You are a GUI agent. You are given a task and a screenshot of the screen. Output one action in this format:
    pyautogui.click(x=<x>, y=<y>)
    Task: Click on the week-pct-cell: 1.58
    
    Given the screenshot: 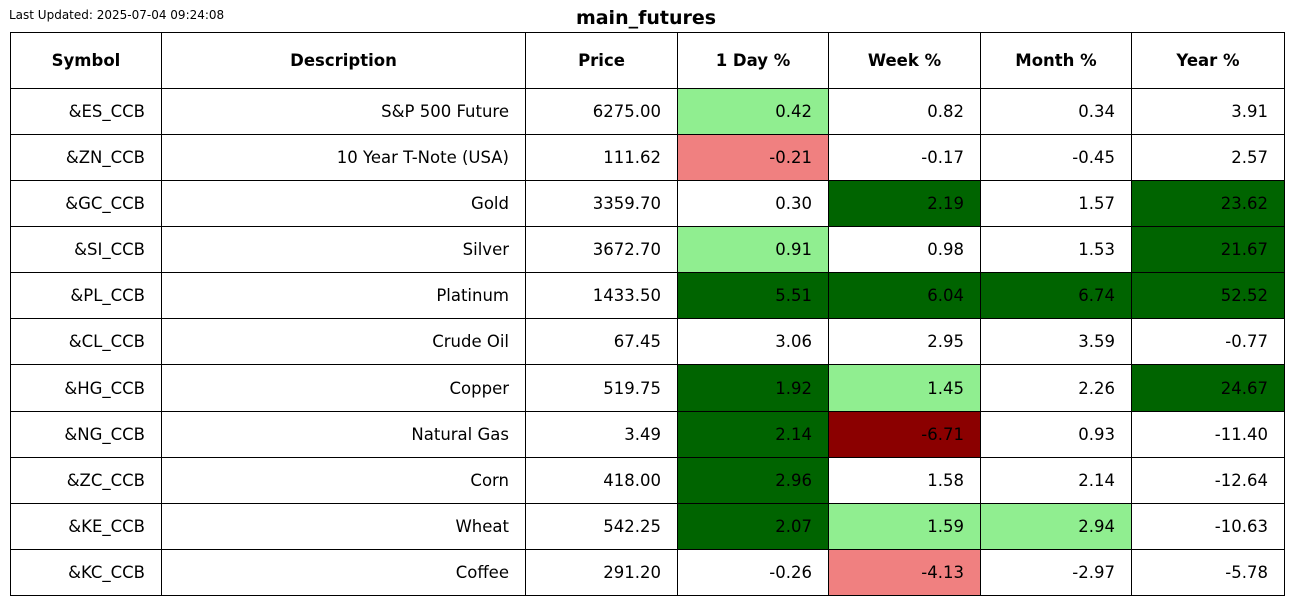 What is the action you would take?
    pyautogui.click(x=904, y=480)
    